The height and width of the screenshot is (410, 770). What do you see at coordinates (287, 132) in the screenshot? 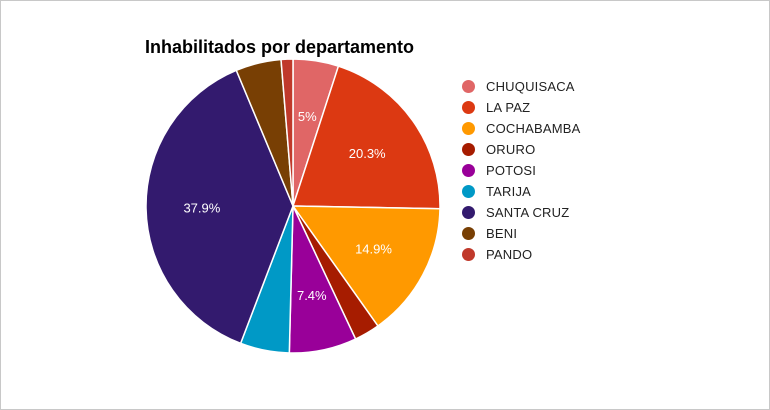
I see `pie-slice-pando` at bounding box center [287, 132].